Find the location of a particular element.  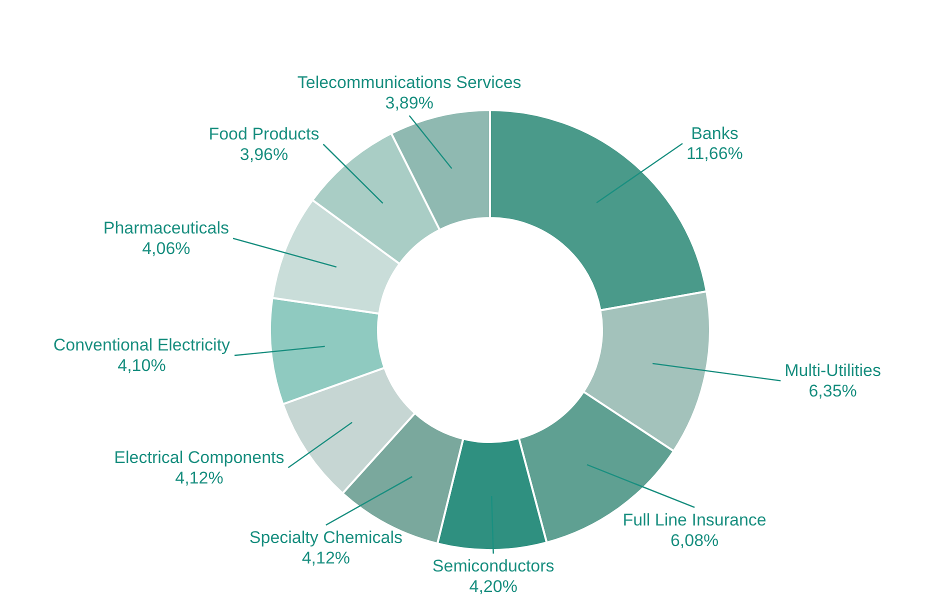

slice-label: Electrical Components is located at coordinates (199, 457).